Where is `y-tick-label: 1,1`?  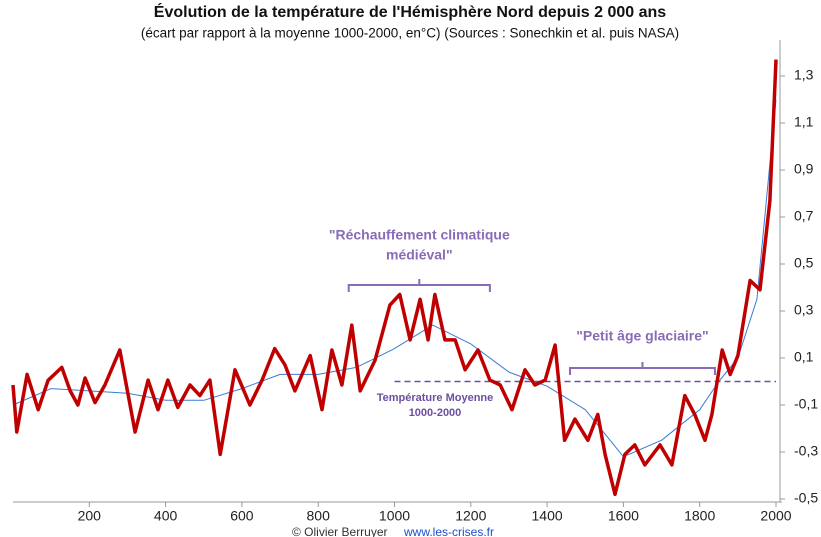 y-tick-label: 1,1 is located at coordinates (804, 122).